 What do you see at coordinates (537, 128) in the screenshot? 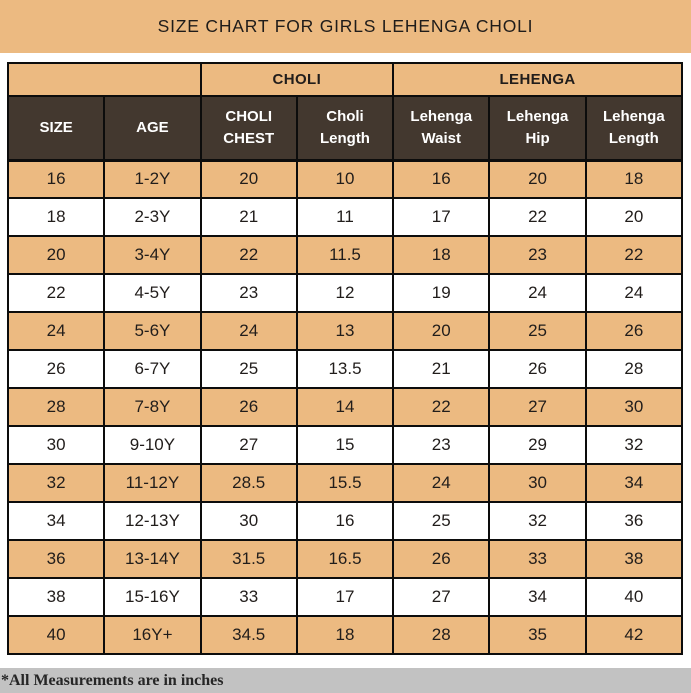
I see `column-header-lehenga-hip: Lehenga Hip` at bounding box center [537, 128].